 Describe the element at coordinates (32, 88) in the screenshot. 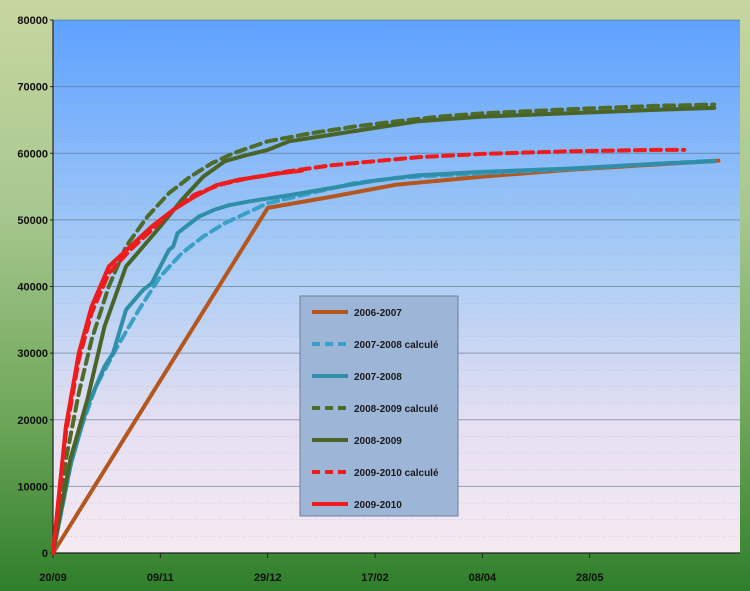

I see `y-tick-label: 70000` at that location.